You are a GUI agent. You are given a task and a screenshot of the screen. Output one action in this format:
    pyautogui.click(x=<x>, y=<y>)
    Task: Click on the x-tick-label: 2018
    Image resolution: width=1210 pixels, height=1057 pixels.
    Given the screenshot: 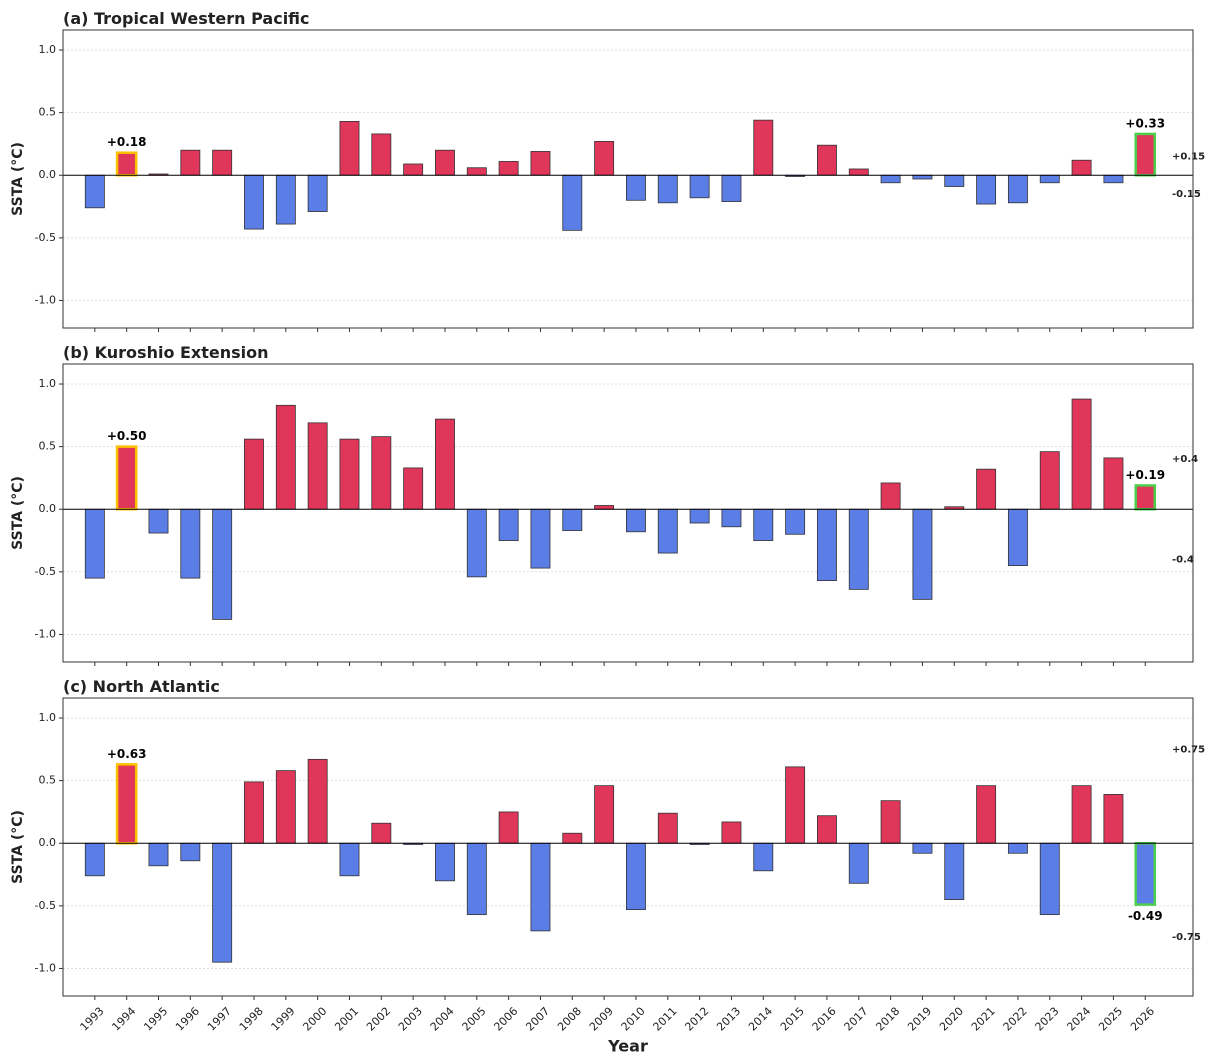 What is the action you would take?
    pyautogui.click(x=887, y=1019)
    